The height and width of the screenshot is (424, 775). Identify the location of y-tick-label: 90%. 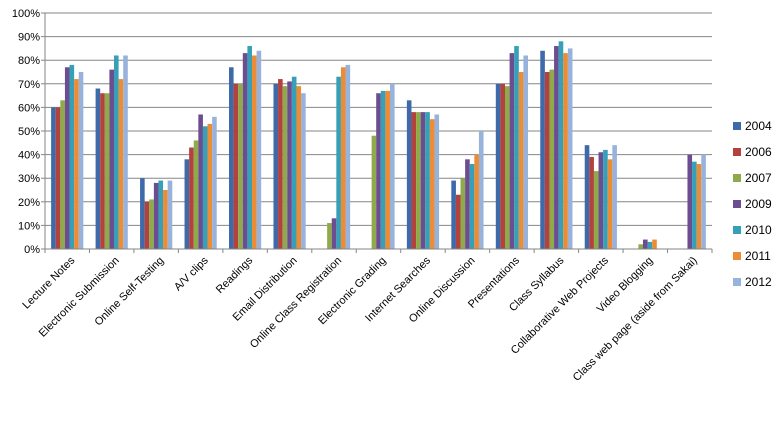
(29, 38).